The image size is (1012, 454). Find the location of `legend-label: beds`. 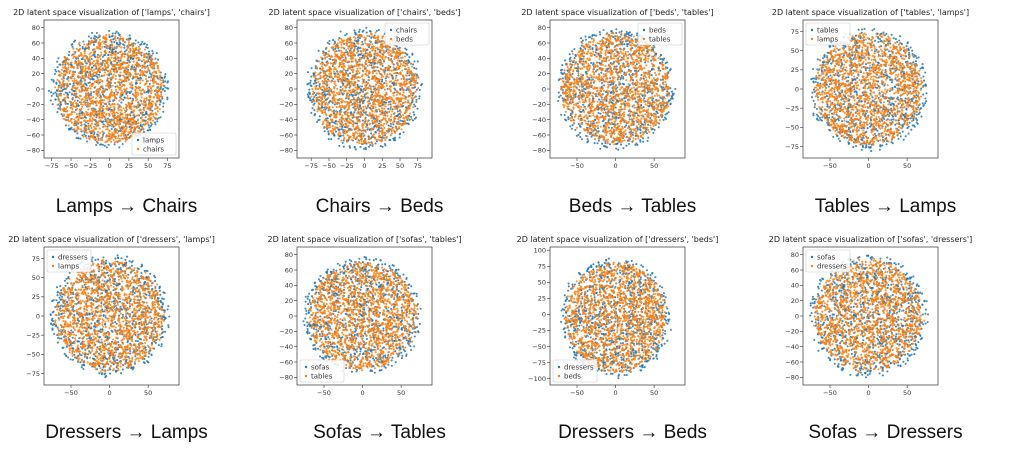

legend-label: beds is located at coordinates (404, 39).